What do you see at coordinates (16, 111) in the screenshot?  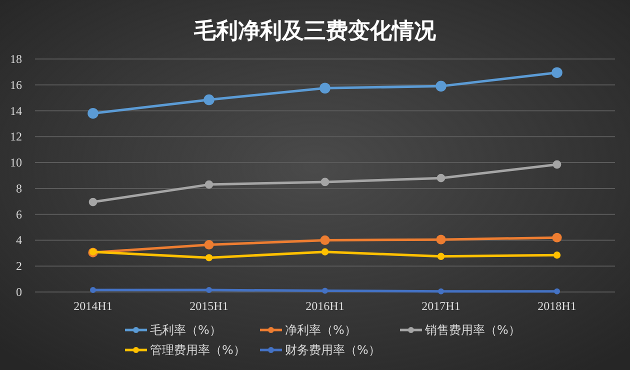 I see `y-tick-label: 14` at bounding box center [16, 111].